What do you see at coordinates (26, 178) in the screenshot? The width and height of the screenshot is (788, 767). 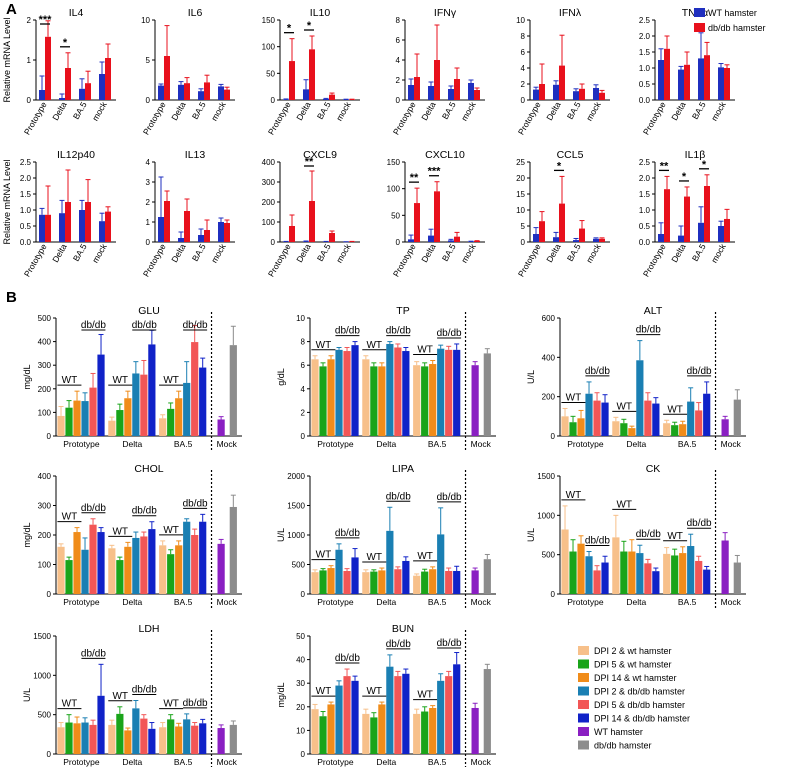 I see `il12p40-ytick-label-4: 2.0` at bounding box center [26, 178].